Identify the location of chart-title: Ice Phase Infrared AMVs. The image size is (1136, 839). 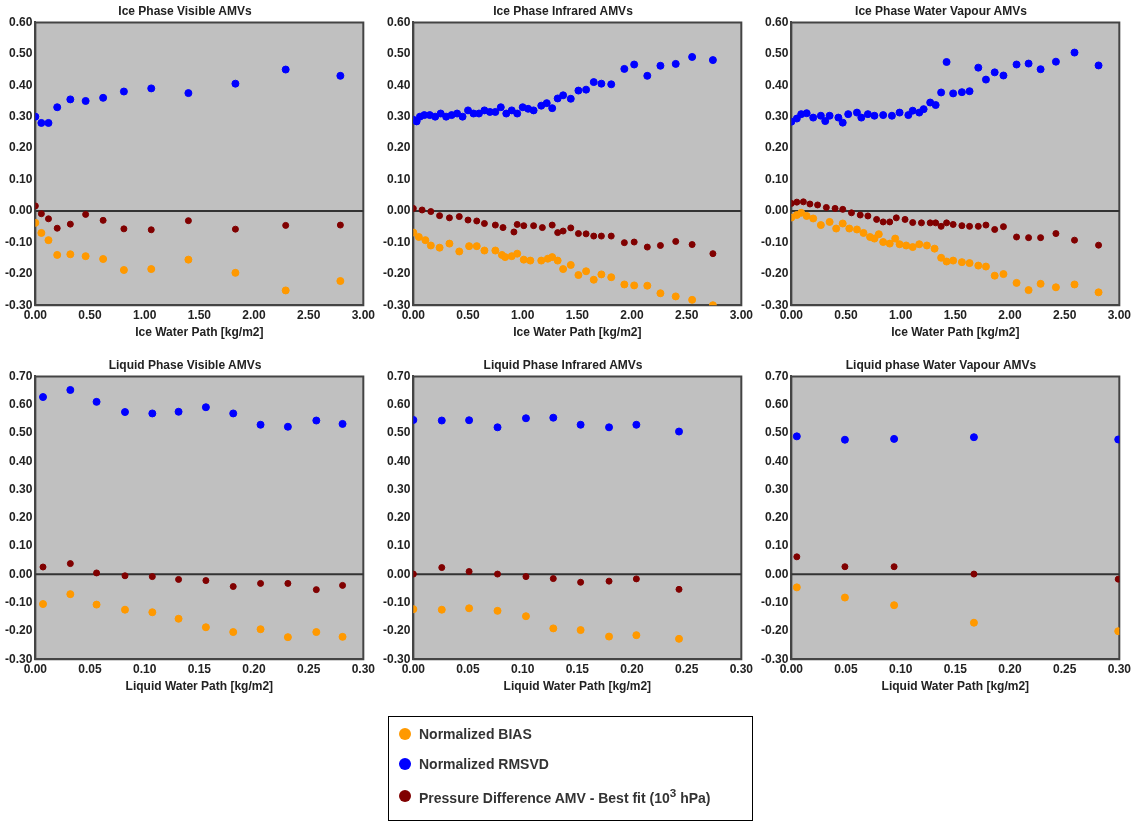
(563, 10).